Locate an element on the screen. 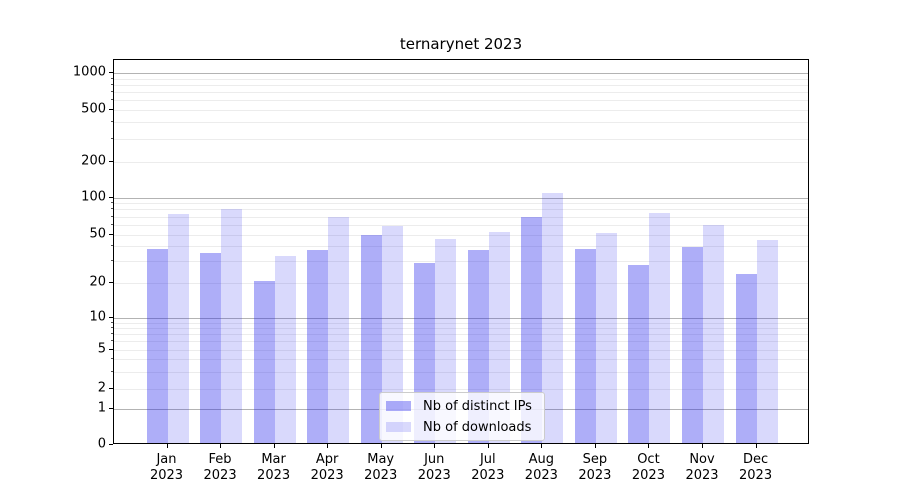 This screenshot has height=500, width=900. bar-downloads-oct is located at coordinates (660, 327).